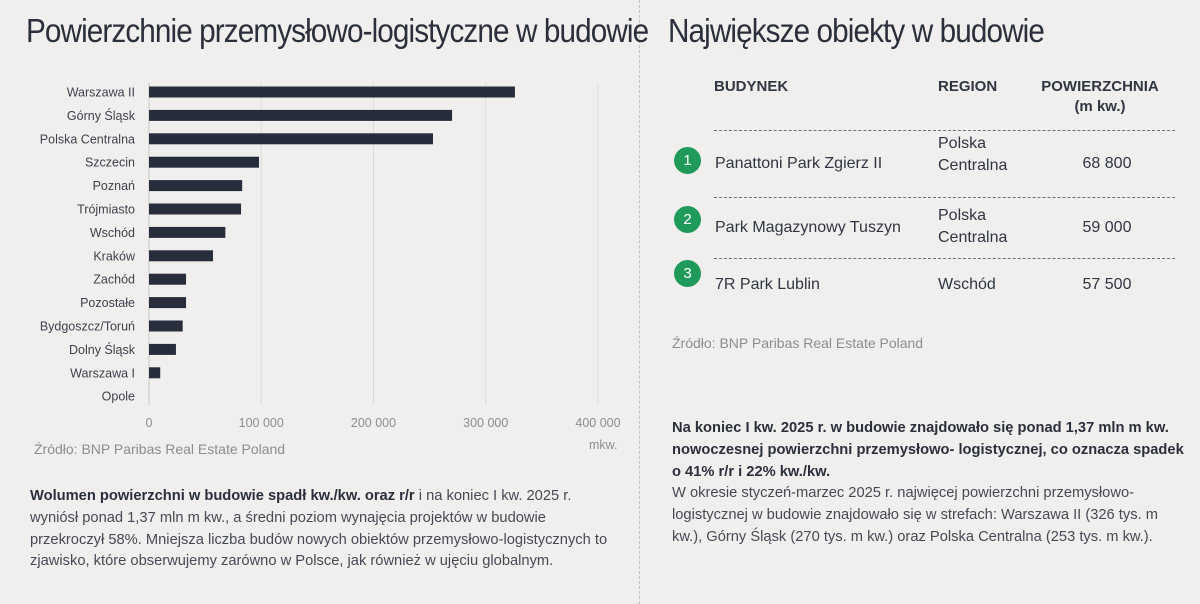  What do you see at coordinates (101, 115) in the screenshot?
I see `category-label: Górny Śląsk` at bounding box center [101, 115].